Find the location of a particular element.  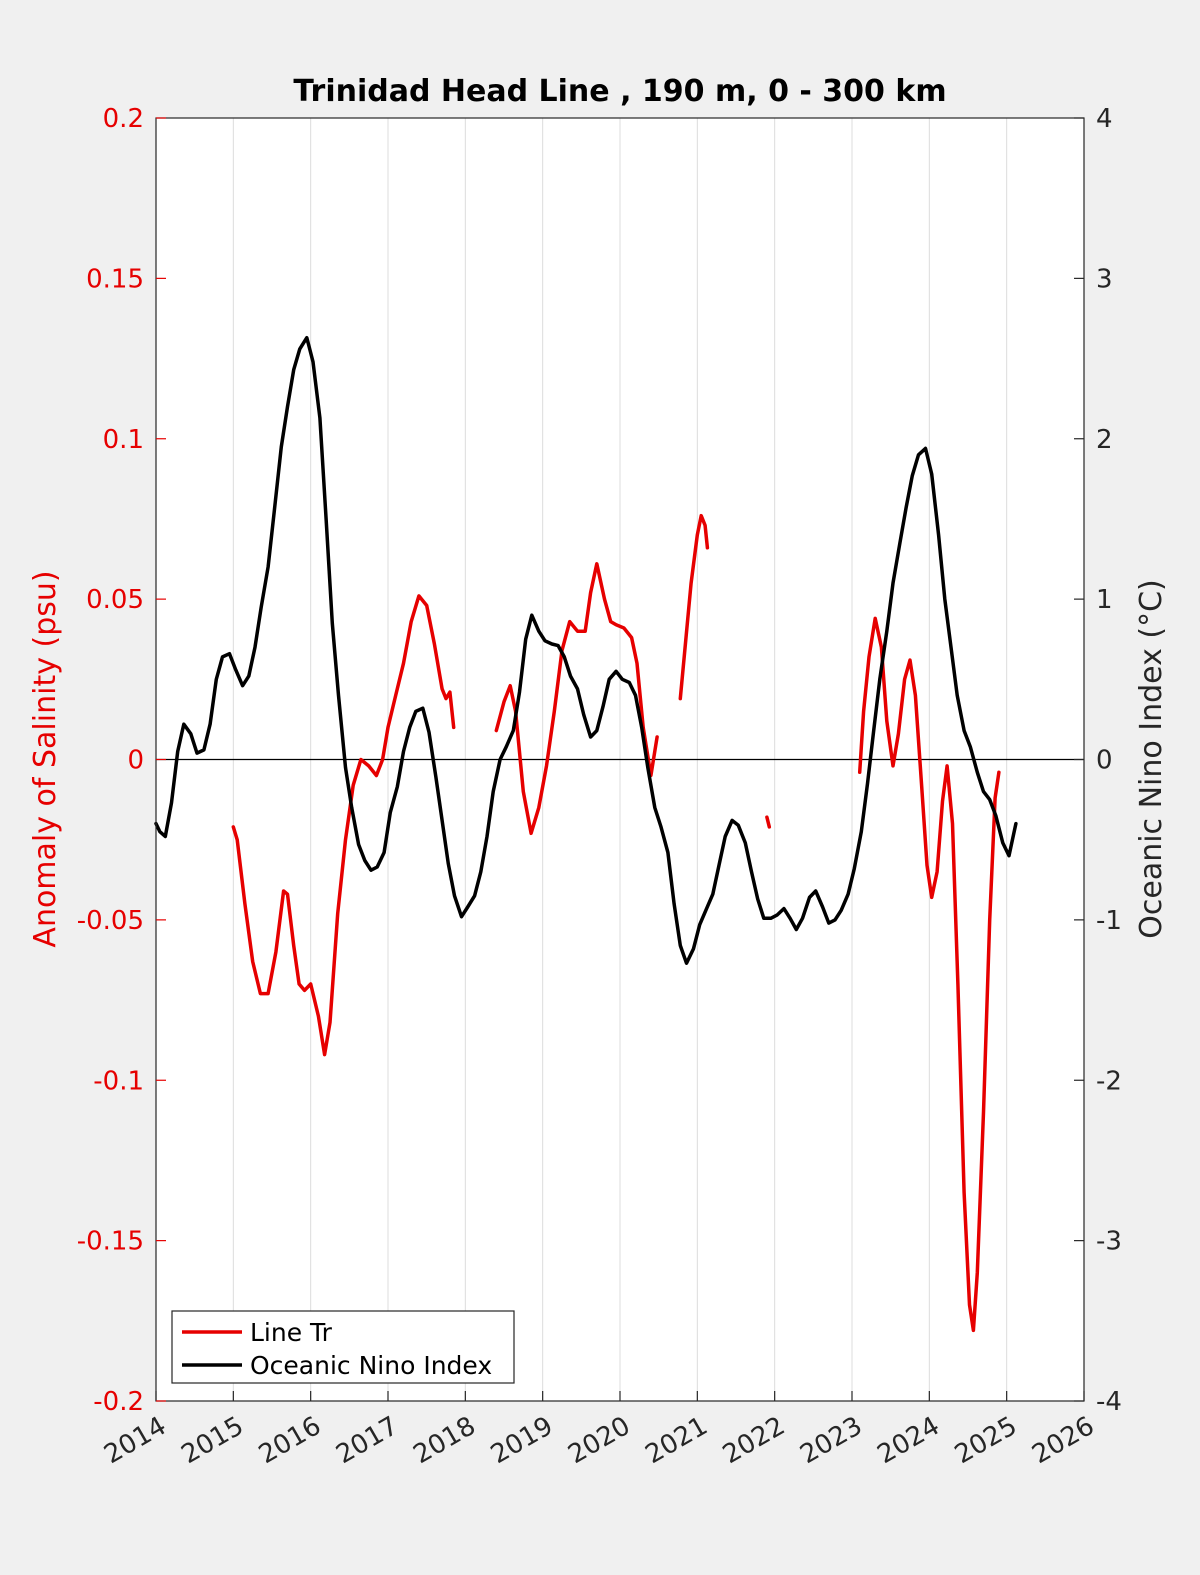

legend-label-oni: Oceanic Nino Index is located at coordinates (371, 1365).